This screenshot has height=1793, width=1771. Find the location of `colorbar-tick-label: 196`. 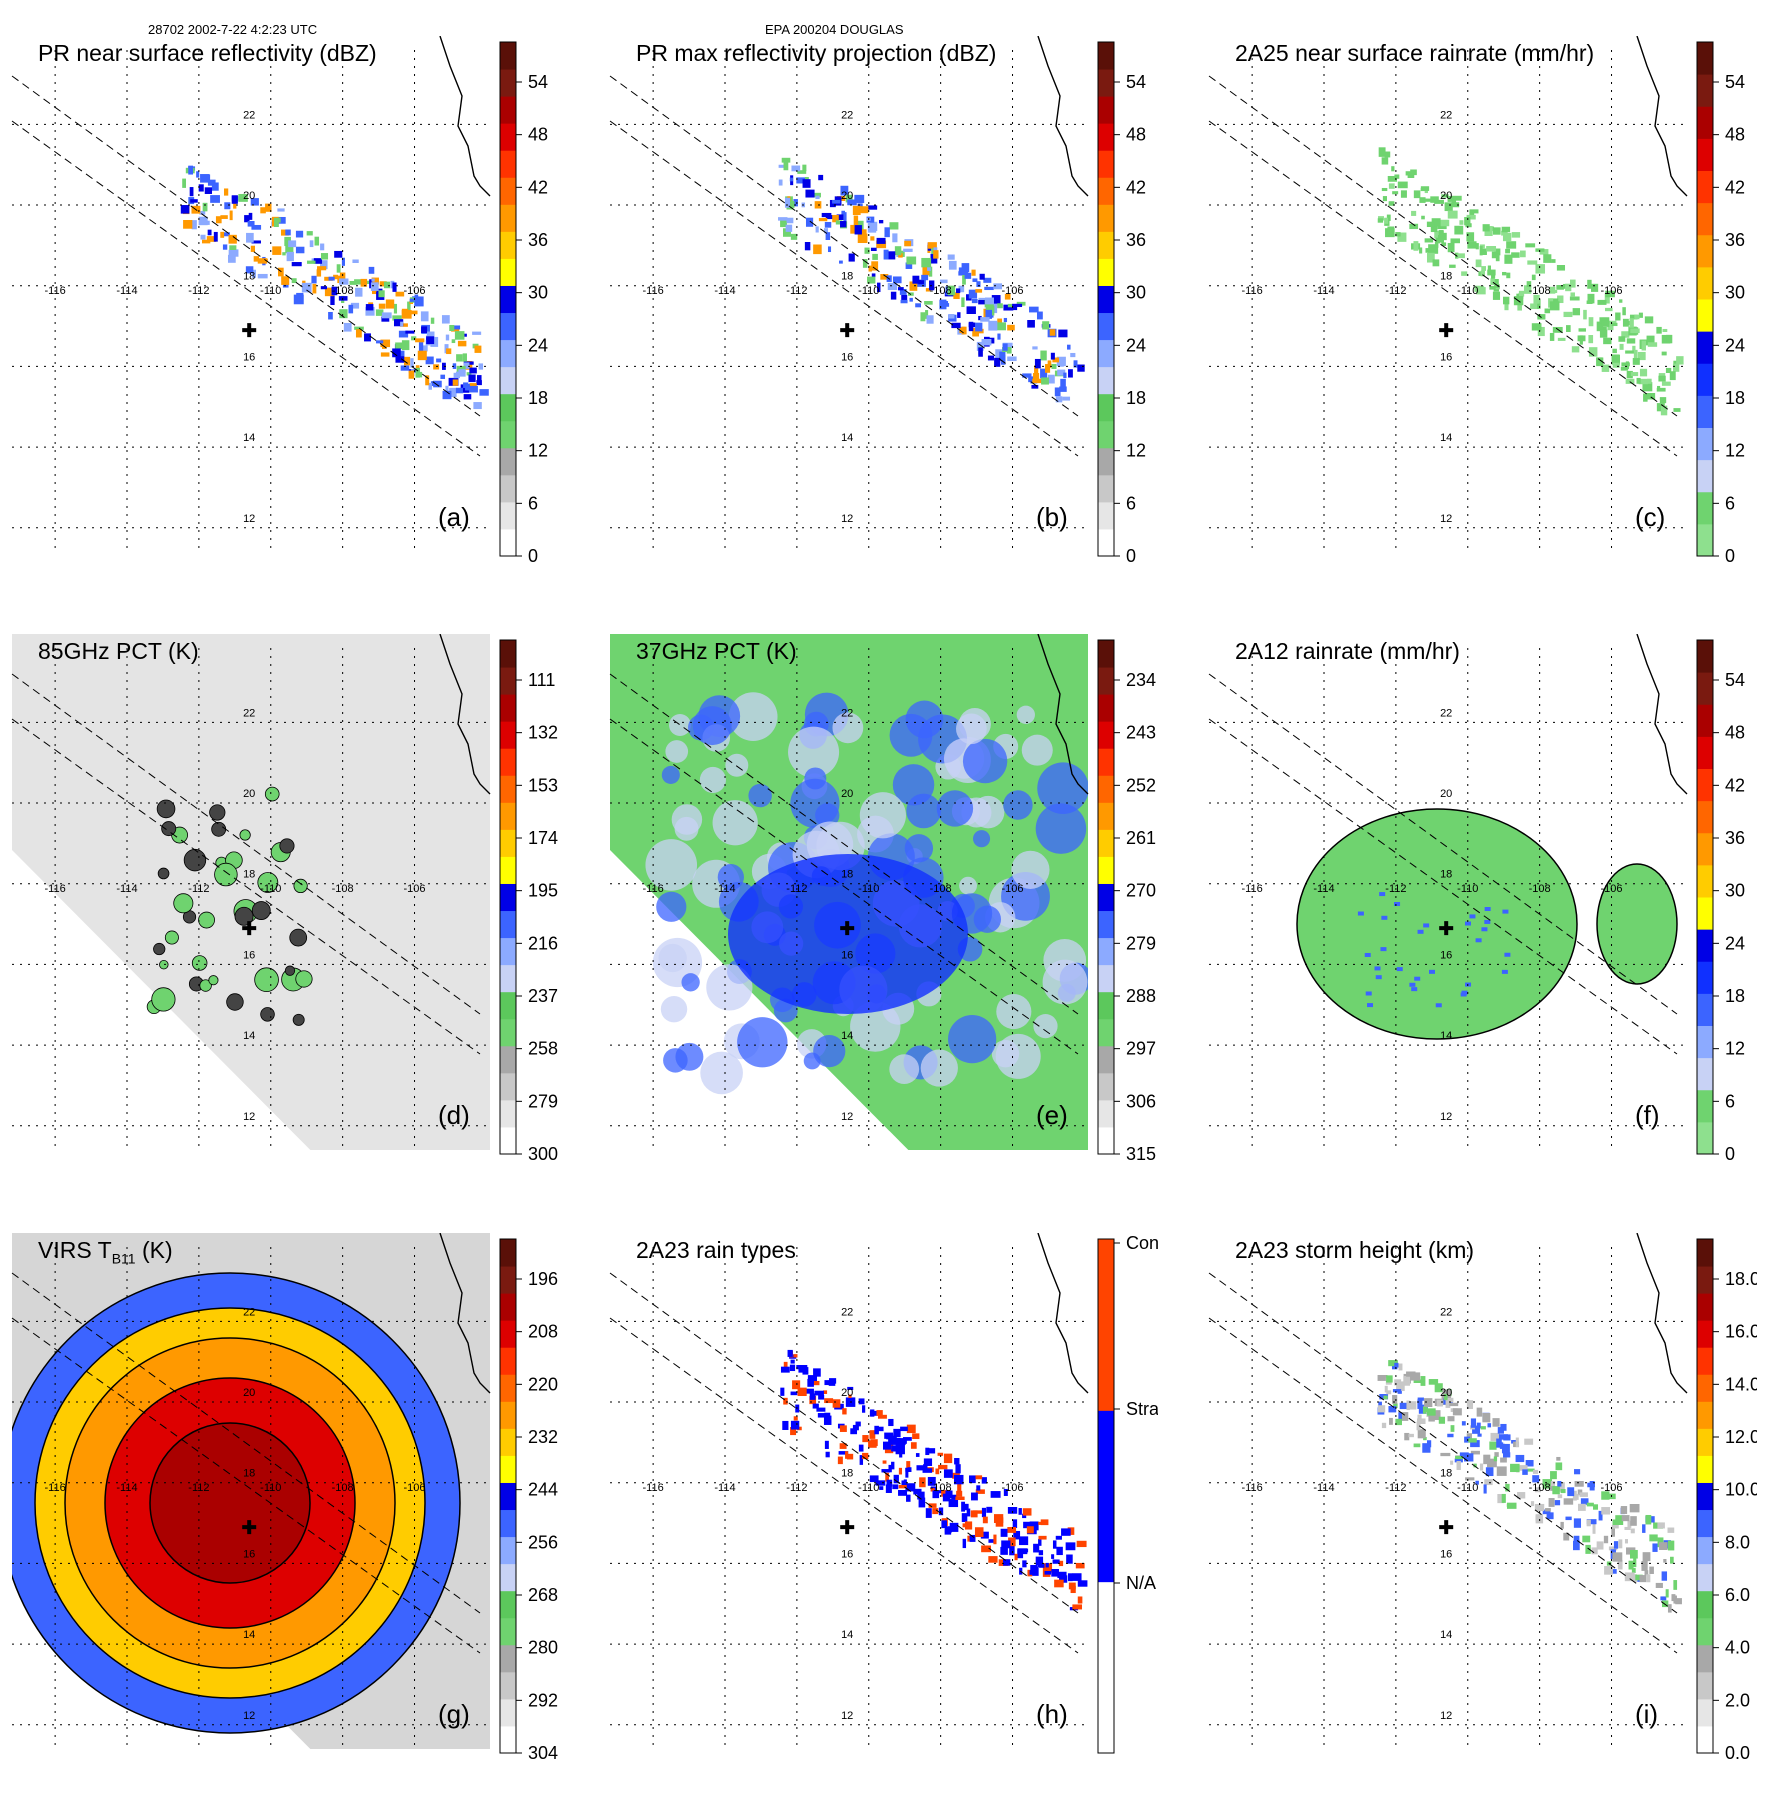

colorbar-tick-label: 196 is located at coordinates (543, 1279).